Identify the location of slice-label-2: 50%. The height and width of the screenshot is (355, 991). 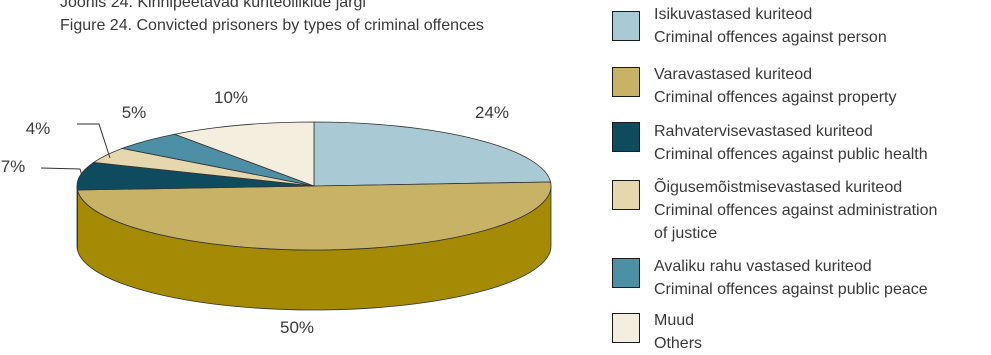
(297, 327).